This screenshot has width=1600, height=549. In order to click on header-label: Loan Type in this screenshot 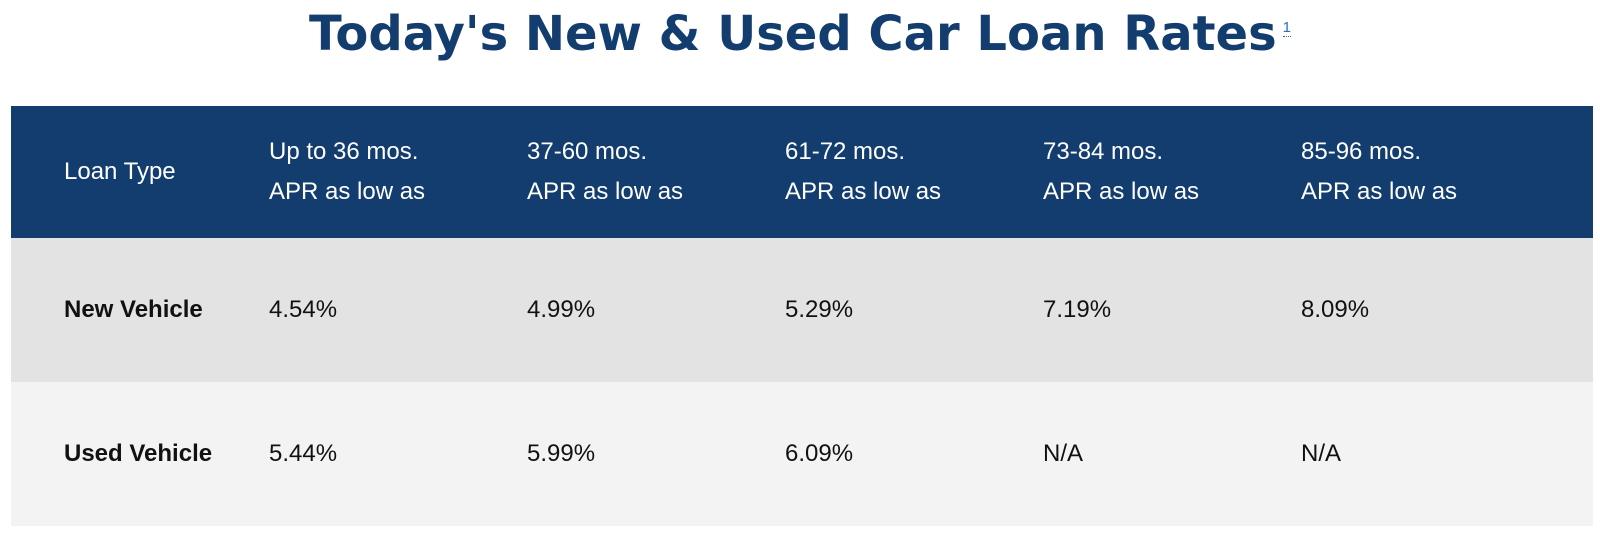, I will do `click(120, 171)`.